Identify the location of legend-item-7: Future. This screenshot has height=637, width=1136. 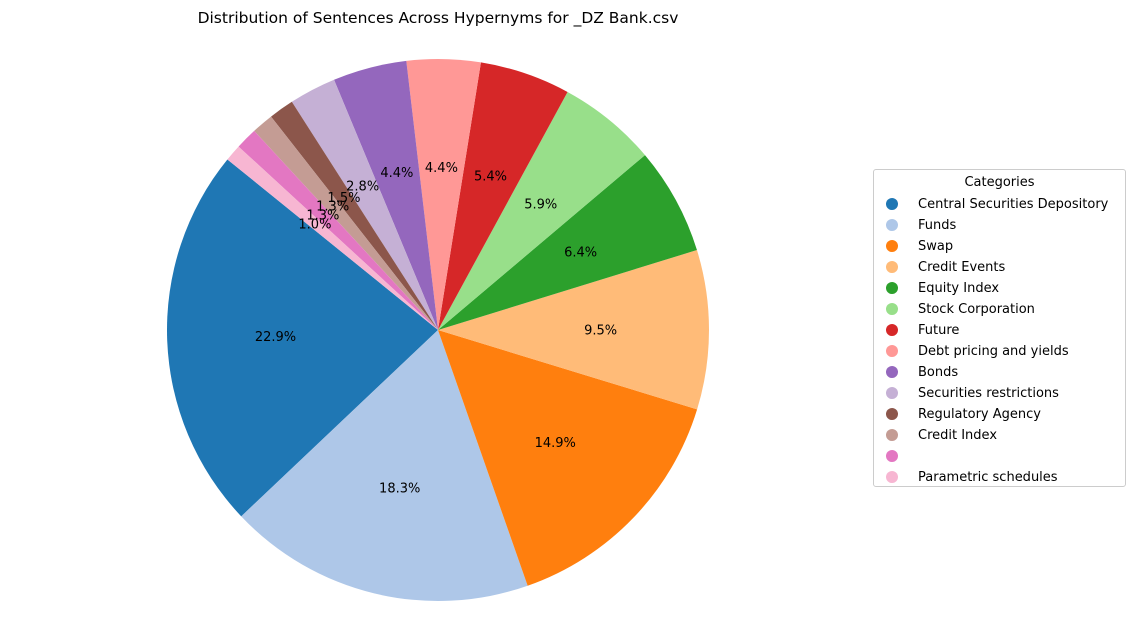
(922, 330).